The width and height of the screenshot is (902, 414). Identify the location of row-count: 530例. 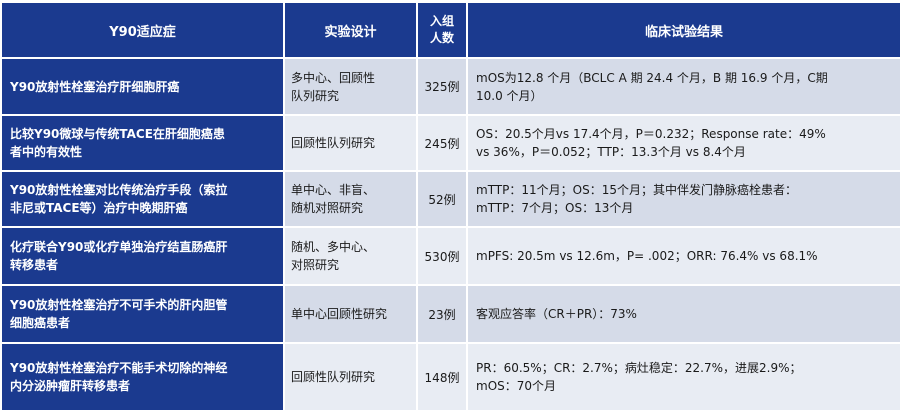
(443, 257).